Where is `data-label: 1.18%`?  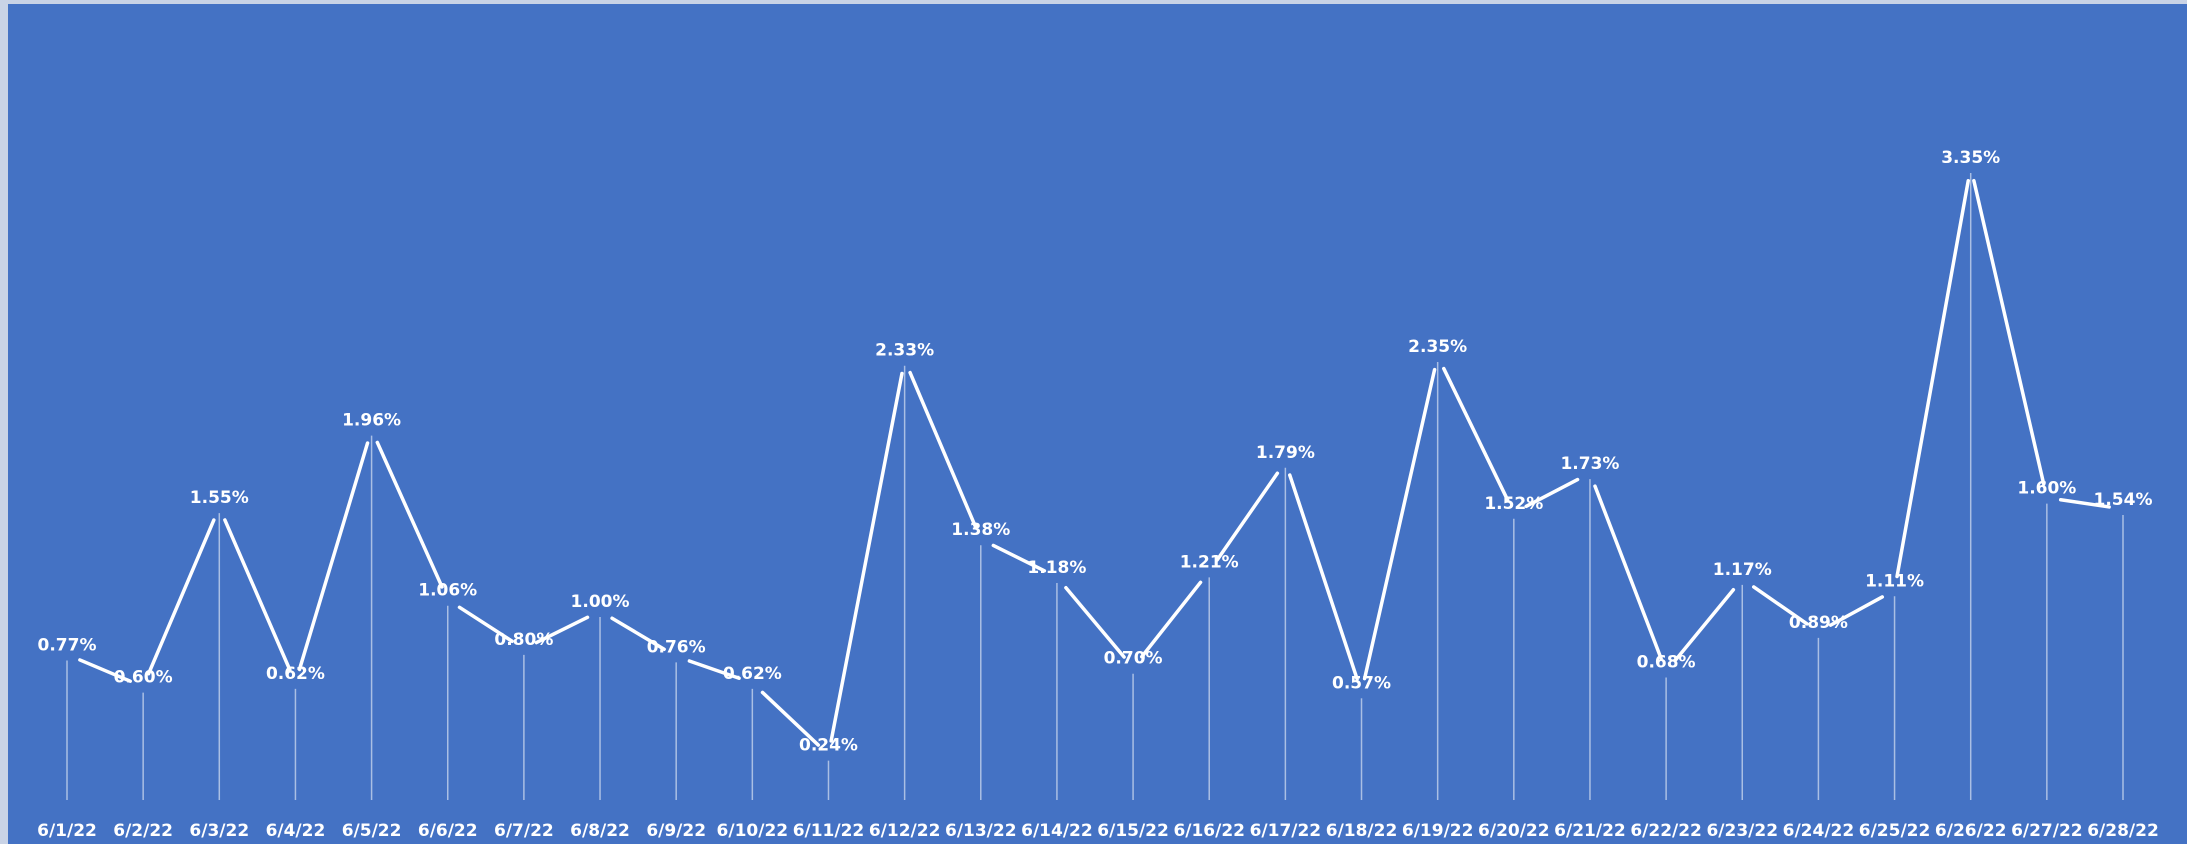
data-label: 1.18% is located at coordinates (1056, 568).